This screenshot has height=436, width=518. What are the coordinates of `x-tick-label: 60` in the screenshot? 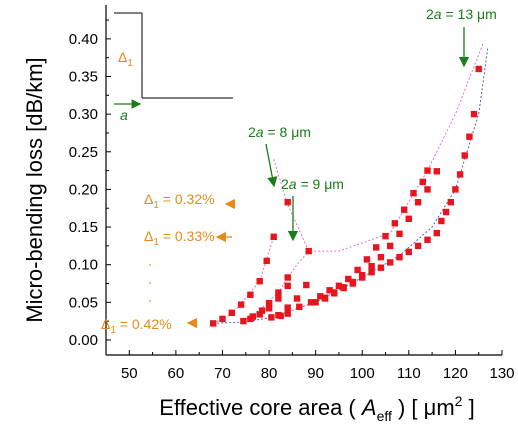 It's located at (176, 373).